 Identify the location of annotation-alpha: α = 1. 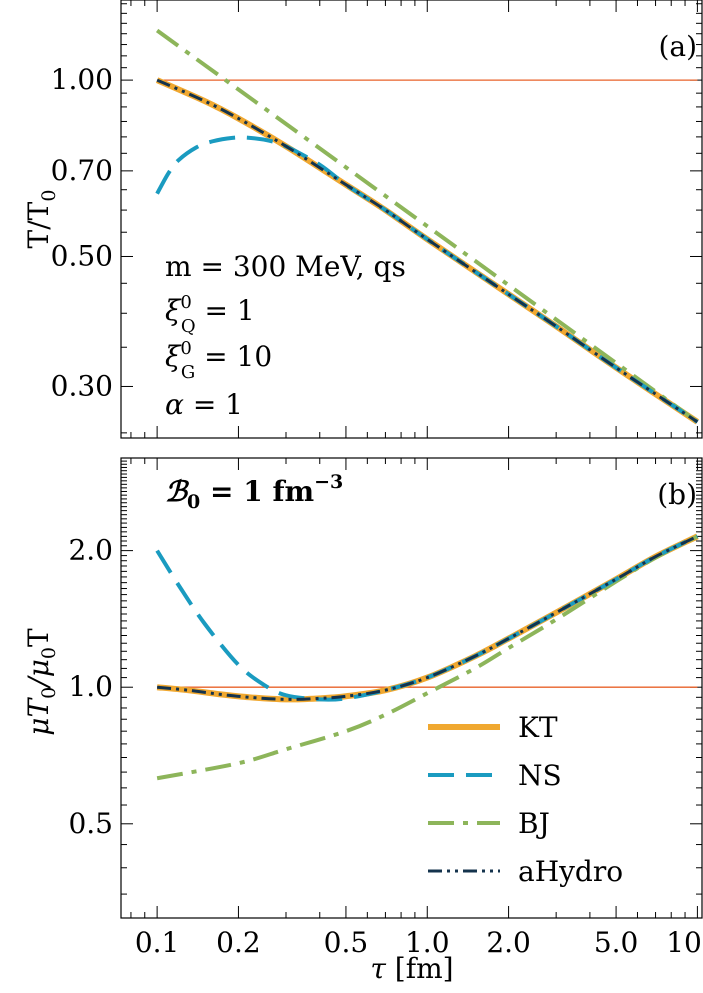
(204, 404).